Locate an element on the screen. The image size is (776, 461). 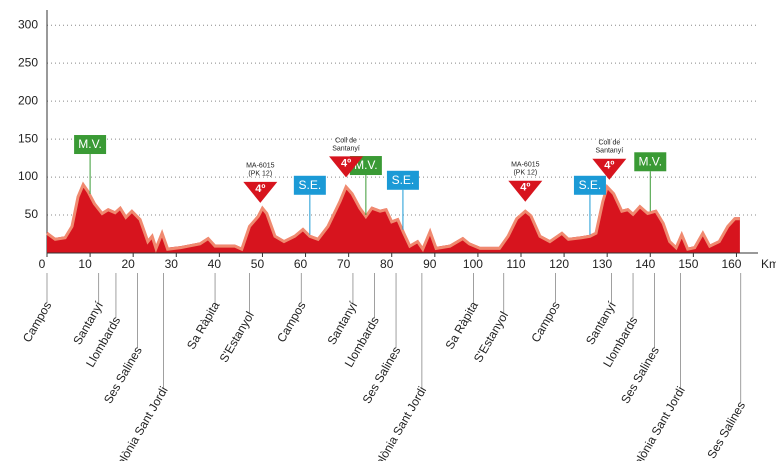
x-tick-label: 80 is located at coordinates (387, 264).